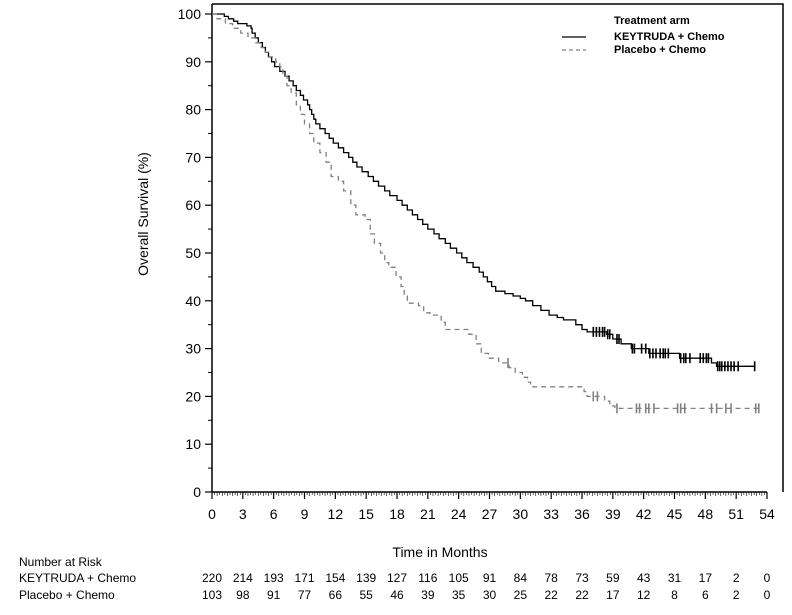  What do you see at coordinates (428, 514) in the screenshot?
I see `x-tick-label: 21` at bounding box center [428, 514].